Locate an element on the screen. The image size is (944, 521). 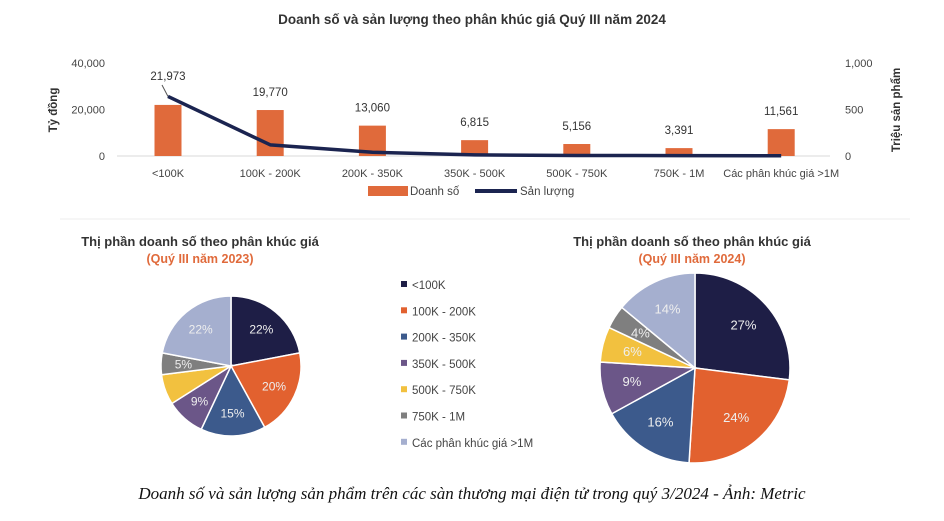
legend-label: 200K - 350K is located at coordinates (444, 339).